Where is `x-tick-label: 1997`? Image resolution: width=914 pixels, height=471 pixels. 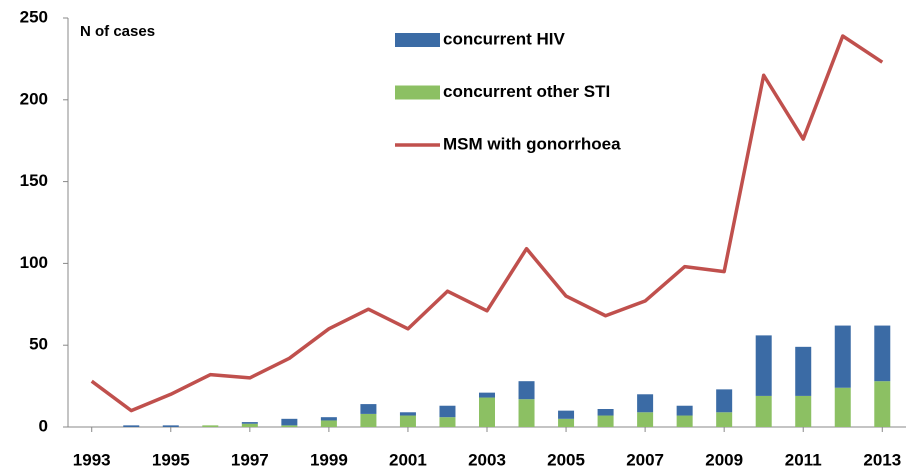
x-tick-label: 1997 is located at coordinates (250, 459).